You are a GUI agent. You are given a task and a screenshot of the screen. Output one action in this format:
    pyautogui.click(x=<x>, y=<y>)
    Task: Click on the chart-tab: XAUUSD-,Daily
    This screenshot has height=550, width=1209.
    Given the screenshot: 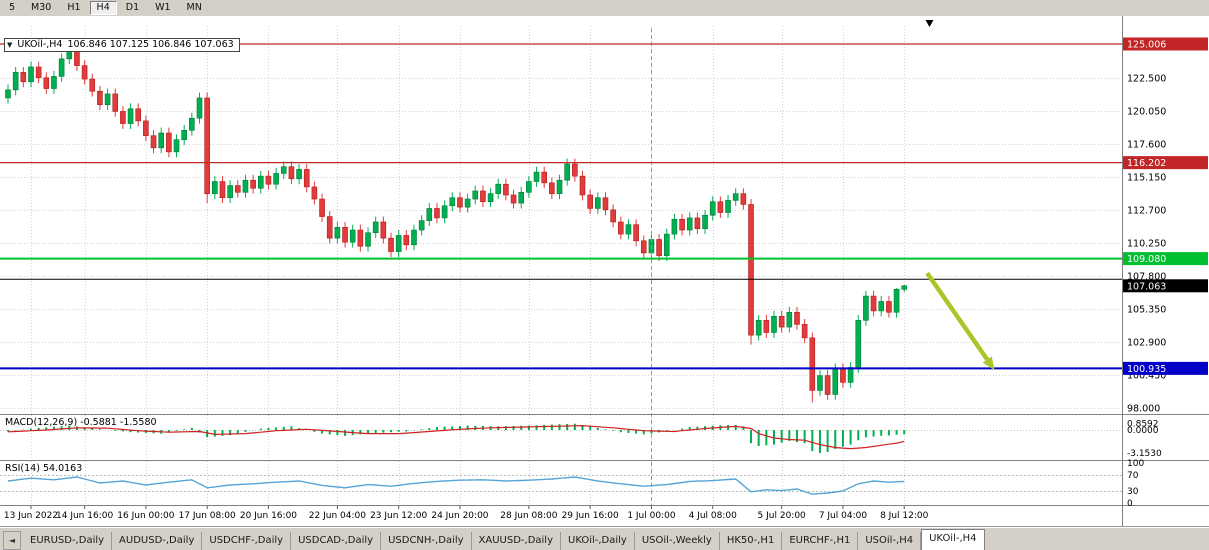 What is the action you would take?
    pyautogui.click(x=516, y=541)
    